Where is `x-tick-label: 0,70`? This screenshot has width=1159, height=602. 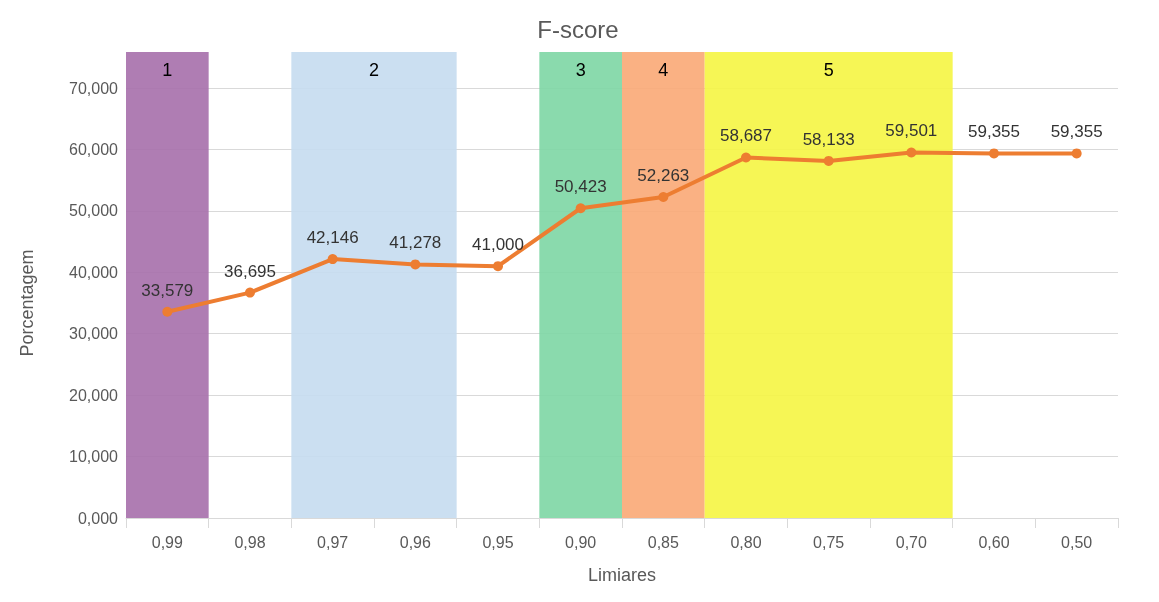
x-tick-label: 0,70 is located at coordinates (911, 542).